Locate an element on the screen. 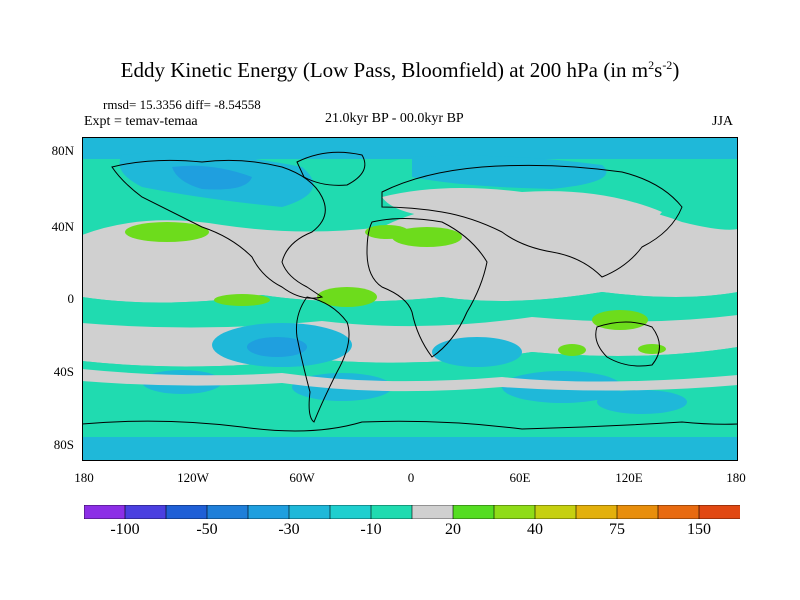 The image size is (800, 600). colorbar-tick-label: -50 is located at coordinates (207, 529).